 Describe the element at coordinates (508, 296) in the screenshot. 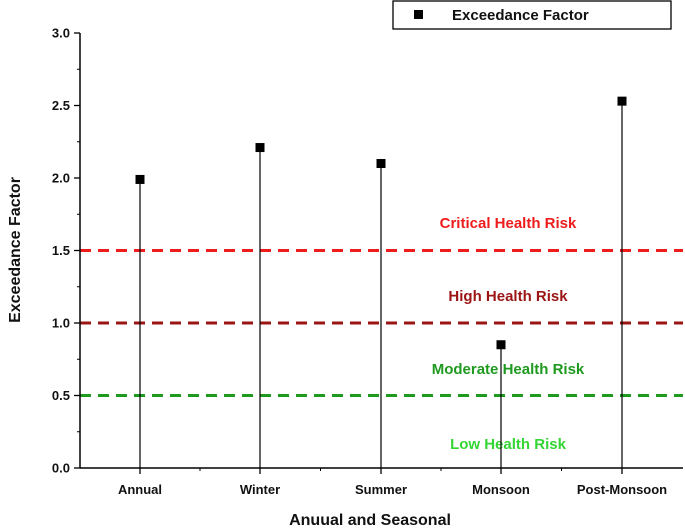

I see `risk-zone-label: High Health Risk` at that location.